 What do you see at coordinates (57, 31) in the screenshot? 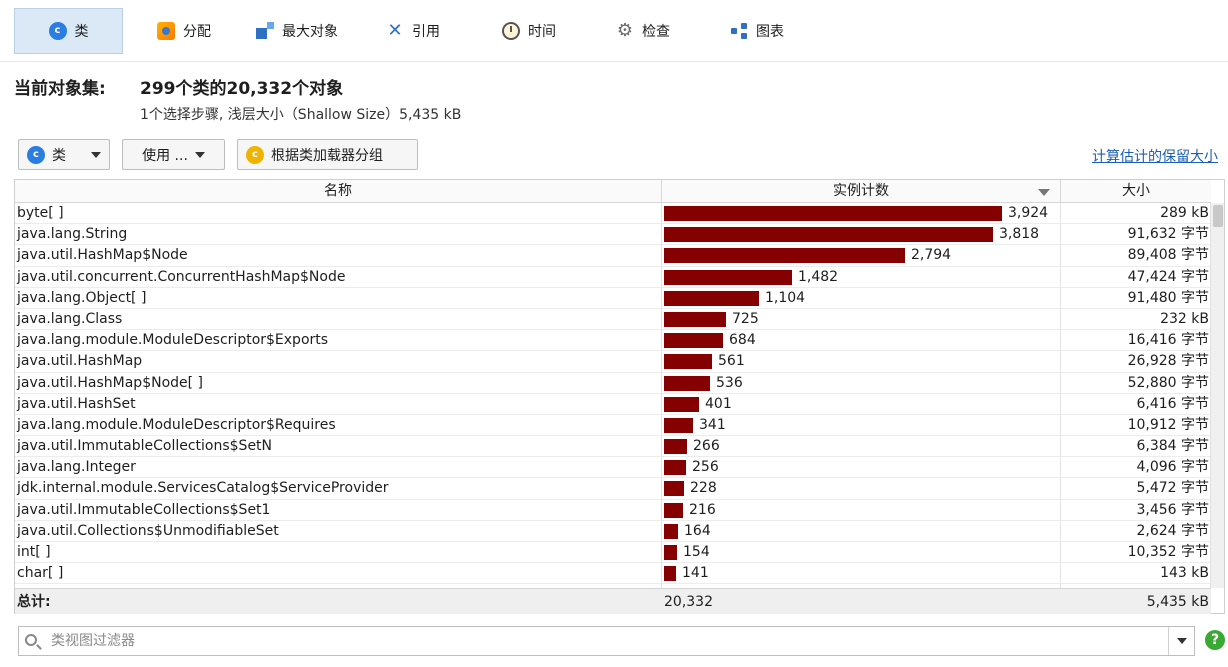
I see `class-icon: c` at bounding box center [57, 31].